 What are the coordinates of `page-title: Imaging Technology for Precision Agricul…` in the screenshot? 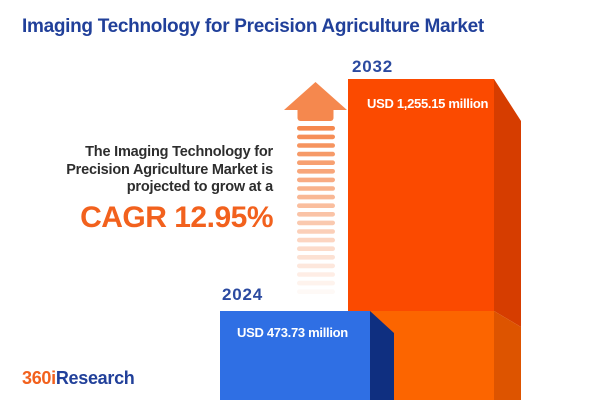 It's located at (253, 26).